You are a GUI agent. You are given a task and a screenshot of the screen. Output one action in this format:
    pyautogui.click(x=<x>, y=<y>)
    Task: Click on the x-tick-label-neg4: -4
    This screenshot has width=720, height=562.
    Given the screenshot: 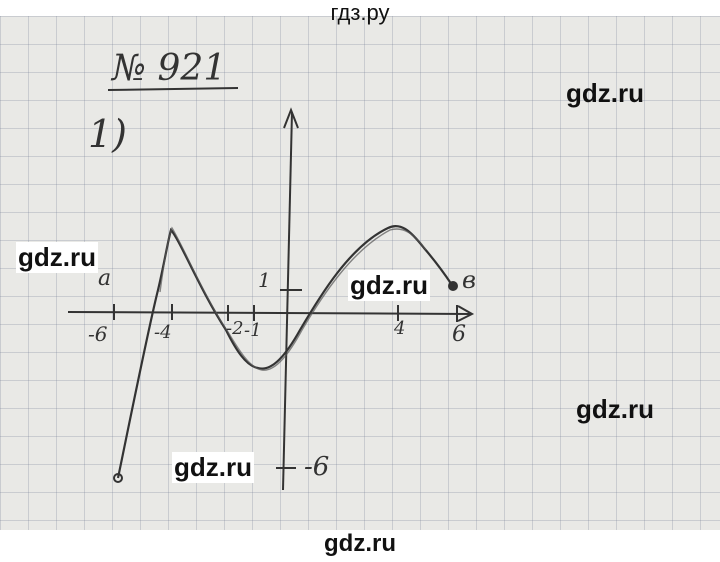 What is the action you would take?
    pyautogui.click(x=163, y=332)
    